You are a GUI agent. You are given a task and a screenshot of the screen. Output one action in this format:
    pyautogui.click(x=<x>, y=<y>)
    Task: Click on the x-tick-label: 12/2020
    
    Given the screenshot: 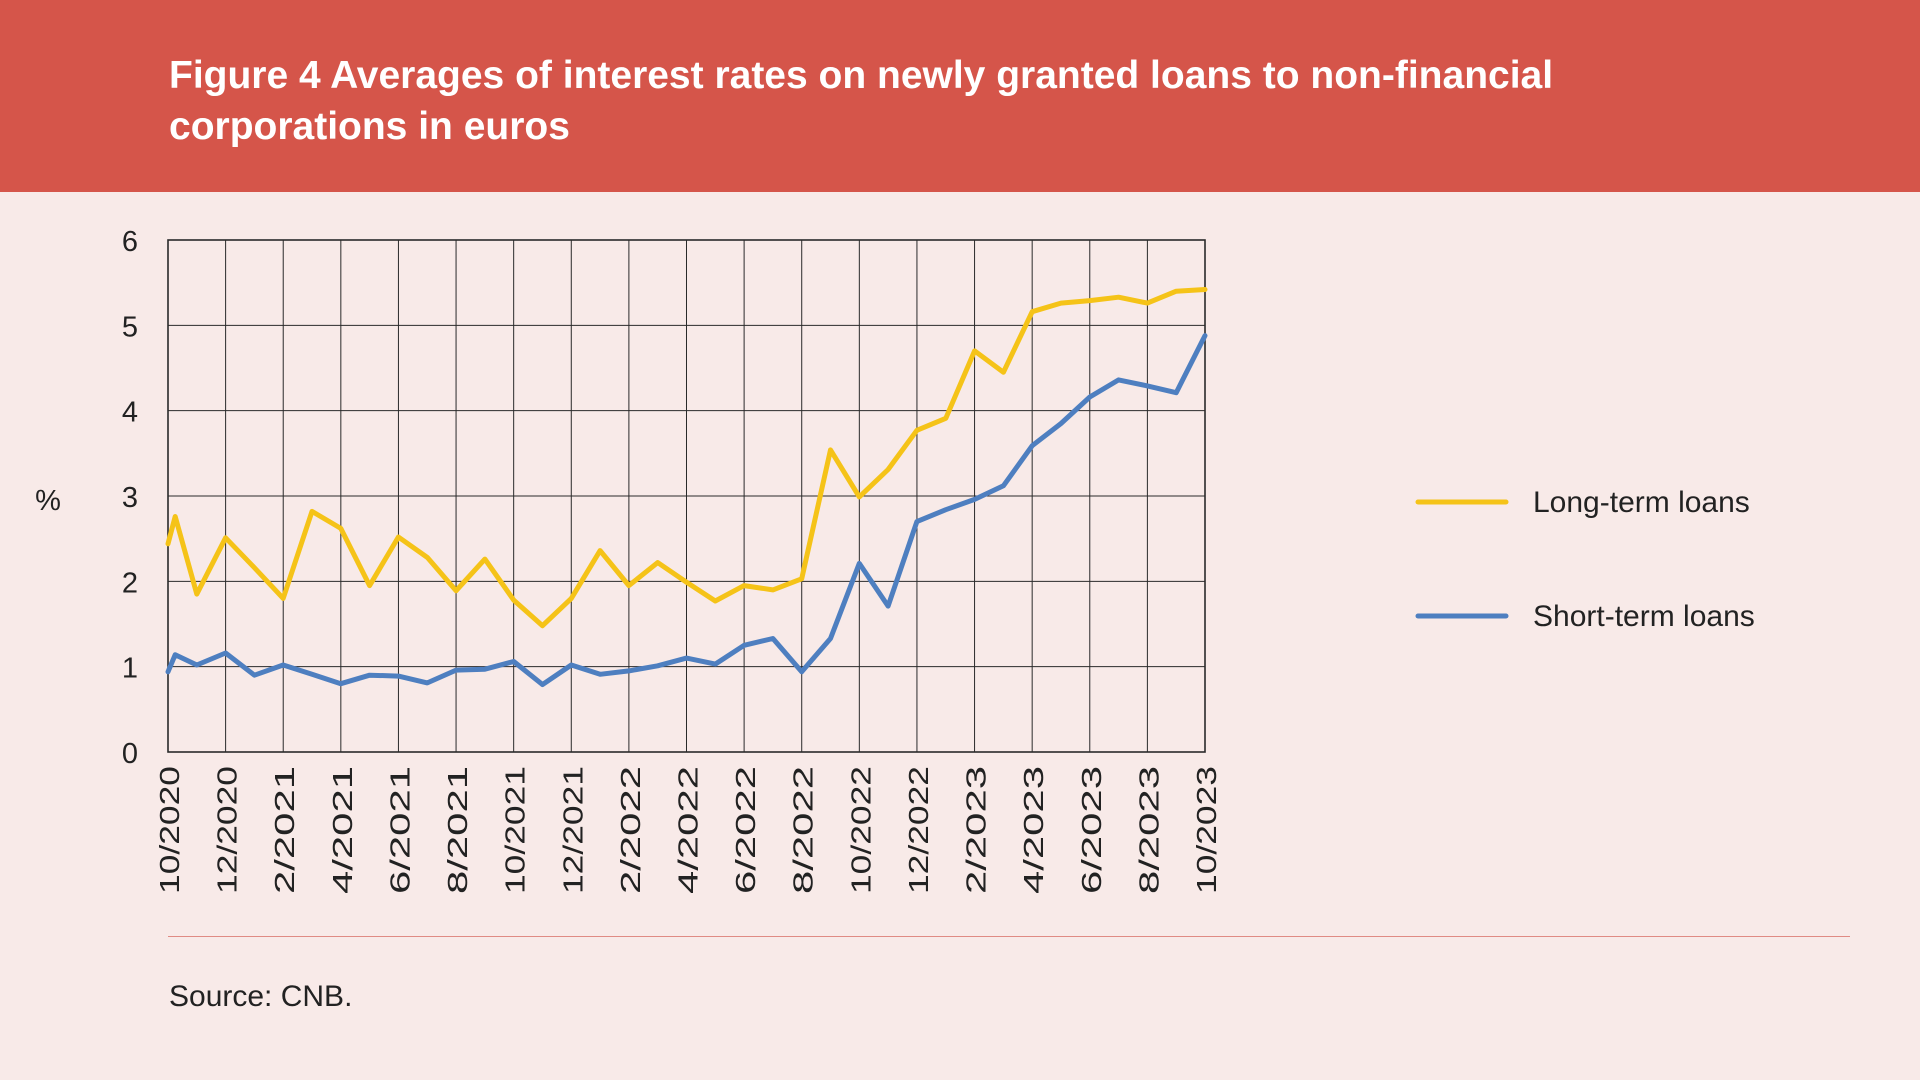 What is the action you would take?
    pyautogui.click(x=227, y=830)
    